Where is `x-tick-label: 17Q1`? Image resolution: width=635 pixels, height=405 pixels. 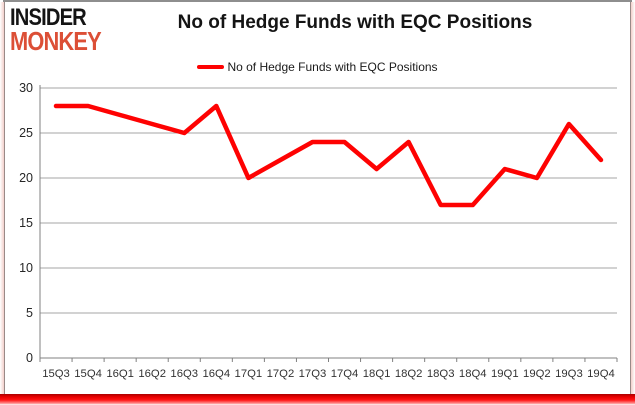 x-tick-label: 17Q1 is located at coordinates (249, 374).